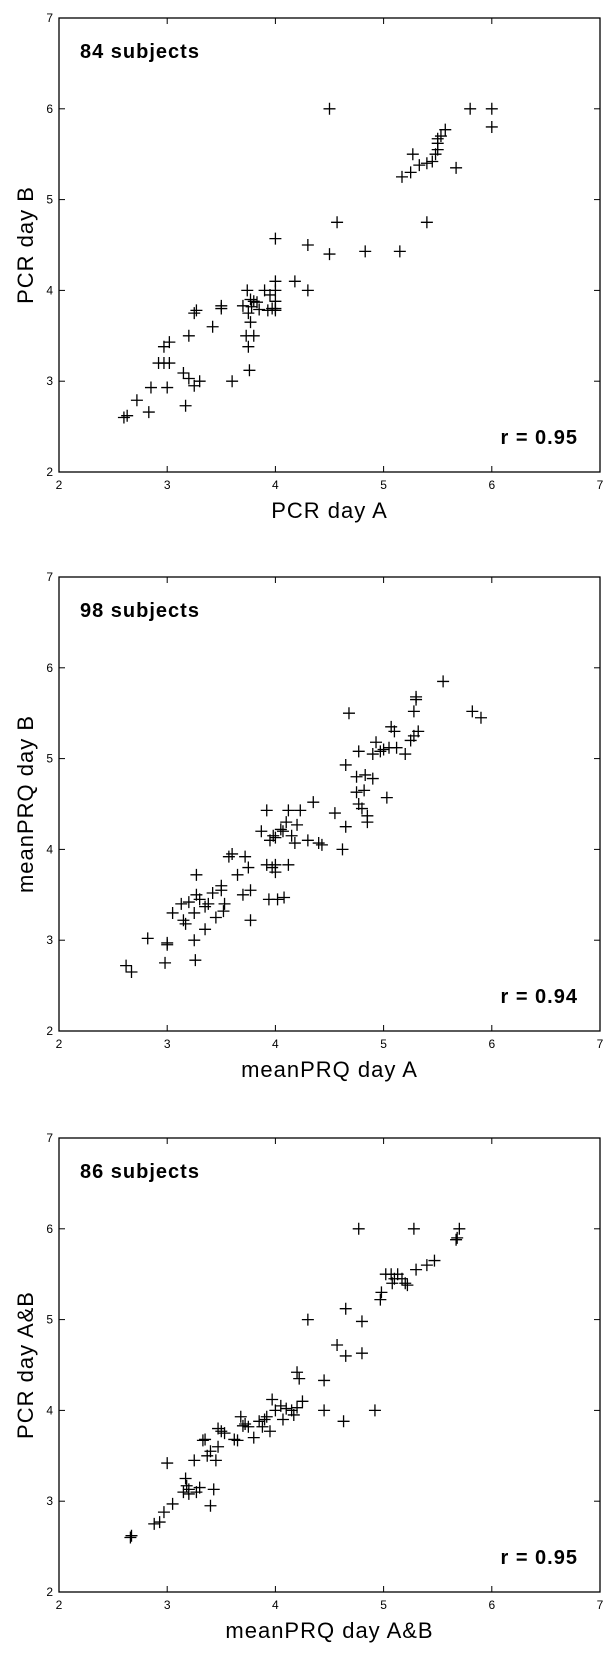  I want to click on y-tick-label: 4, so click(49, 1410).